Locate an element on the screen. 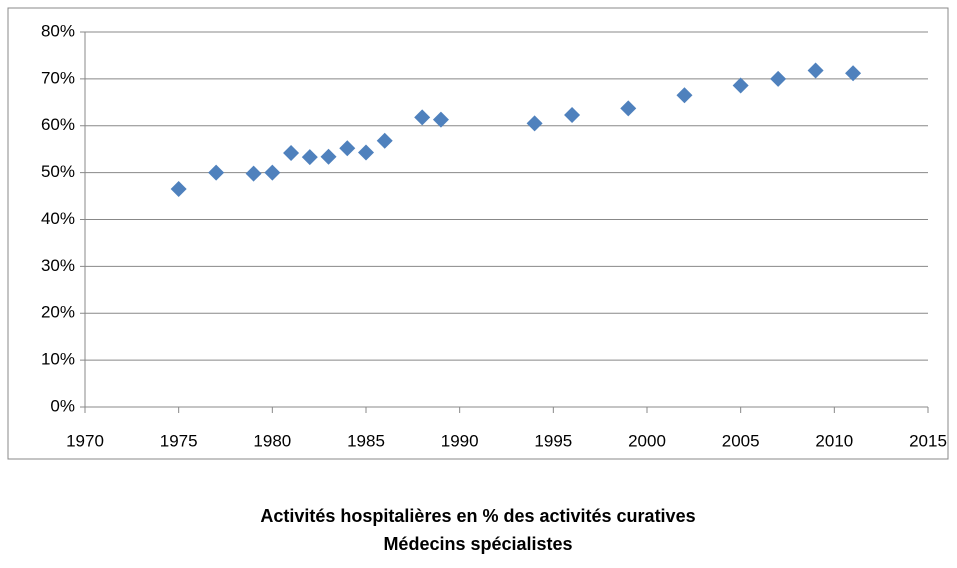  y-tick-label: 80% is located at coordinates (58, 30).